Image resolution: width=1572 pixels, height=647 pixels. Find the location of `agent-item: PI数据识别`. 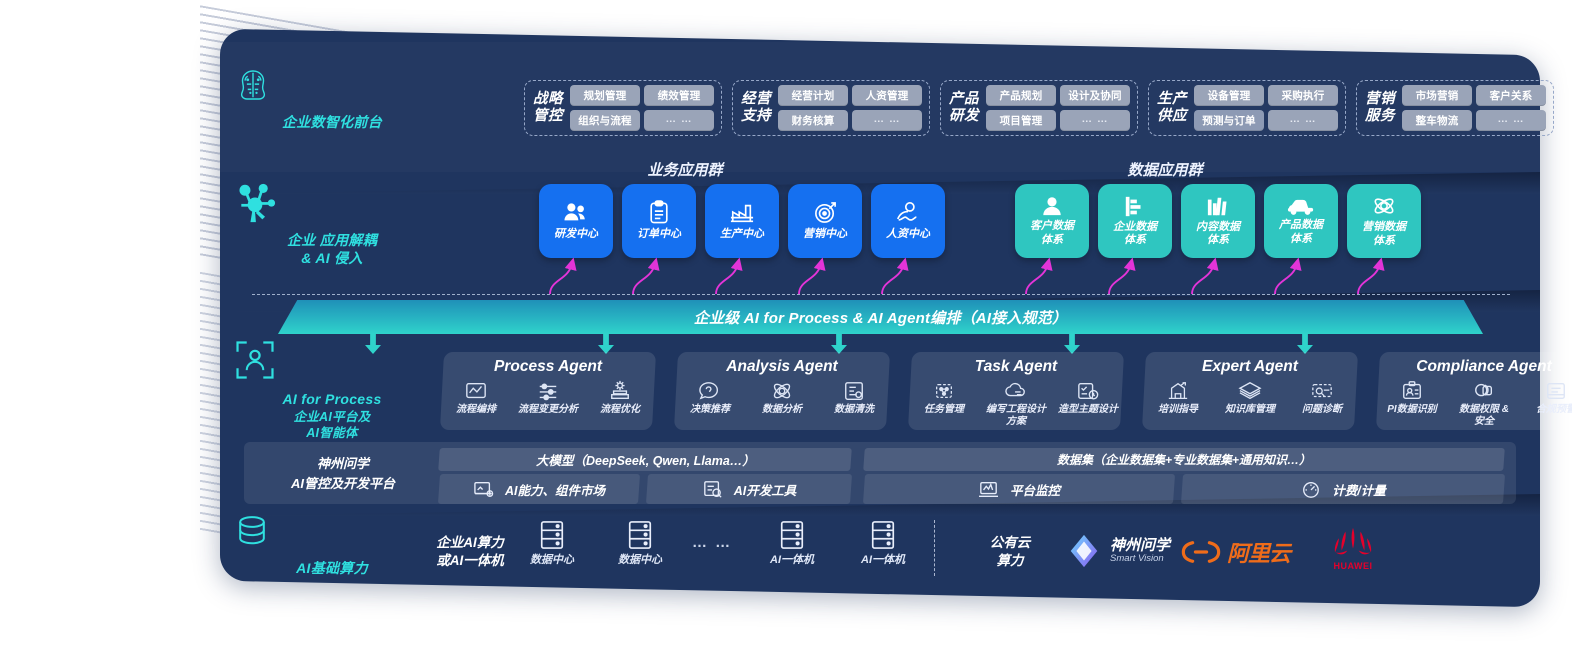

agent-item: PI数据识别 is located at coordinates (1412, 398).